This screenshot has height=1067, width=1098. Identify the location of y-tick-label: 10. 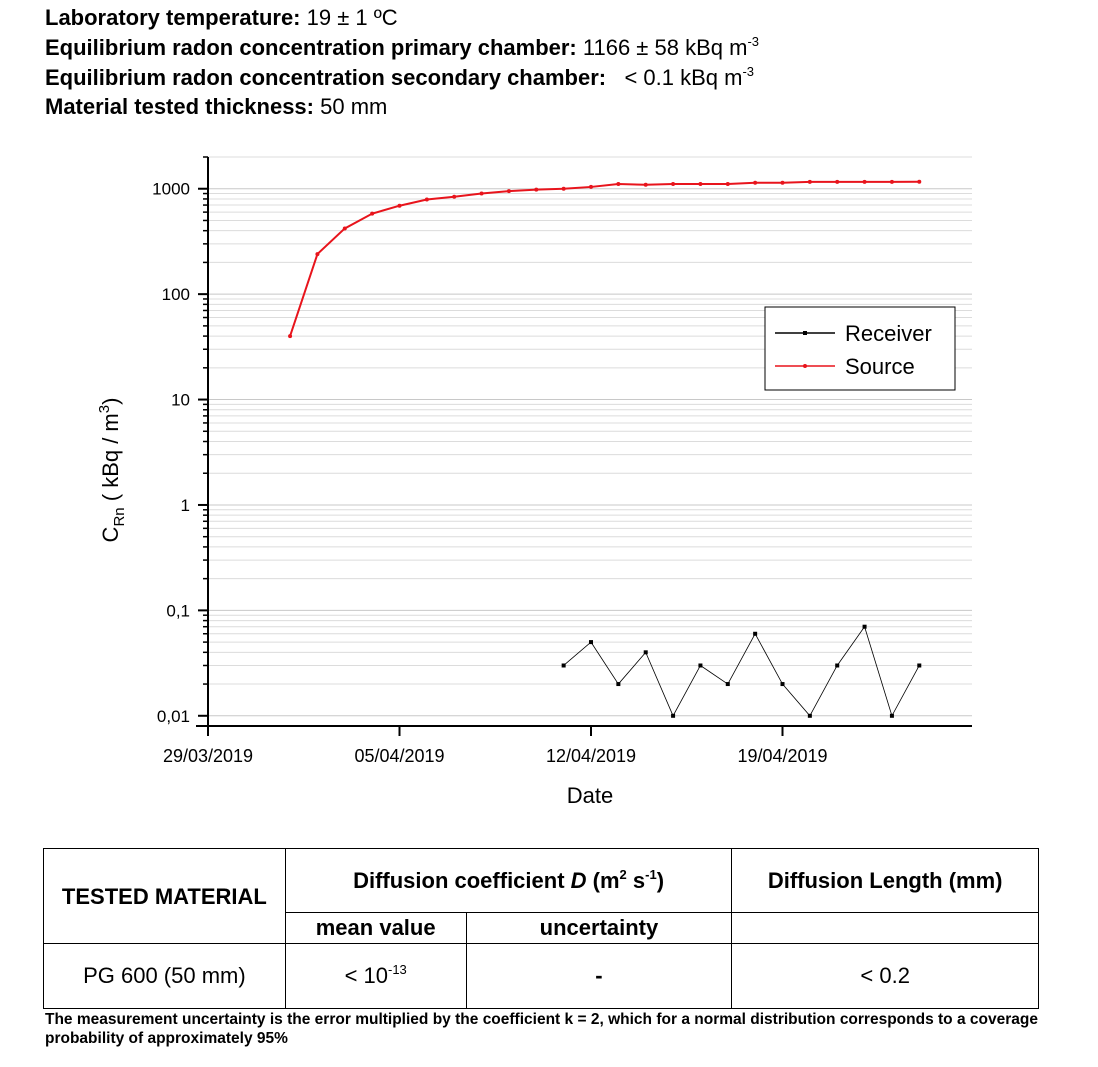
(180, 400).